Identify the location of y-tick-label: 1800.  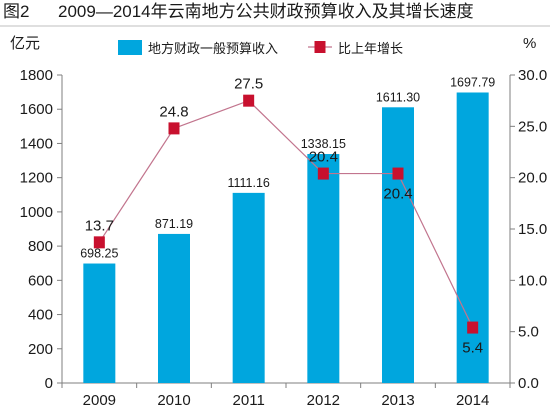
(36, 75).